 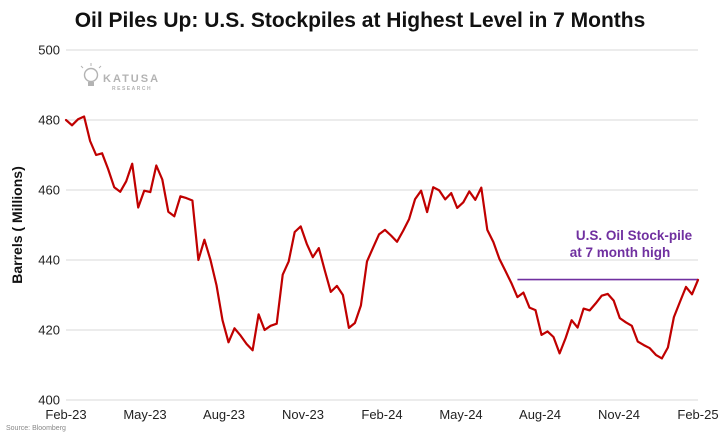 What do you see at coordinates (49, 260) in the screenshot?
I see `y-tick-label: 440` at bounding box center [49, 260].